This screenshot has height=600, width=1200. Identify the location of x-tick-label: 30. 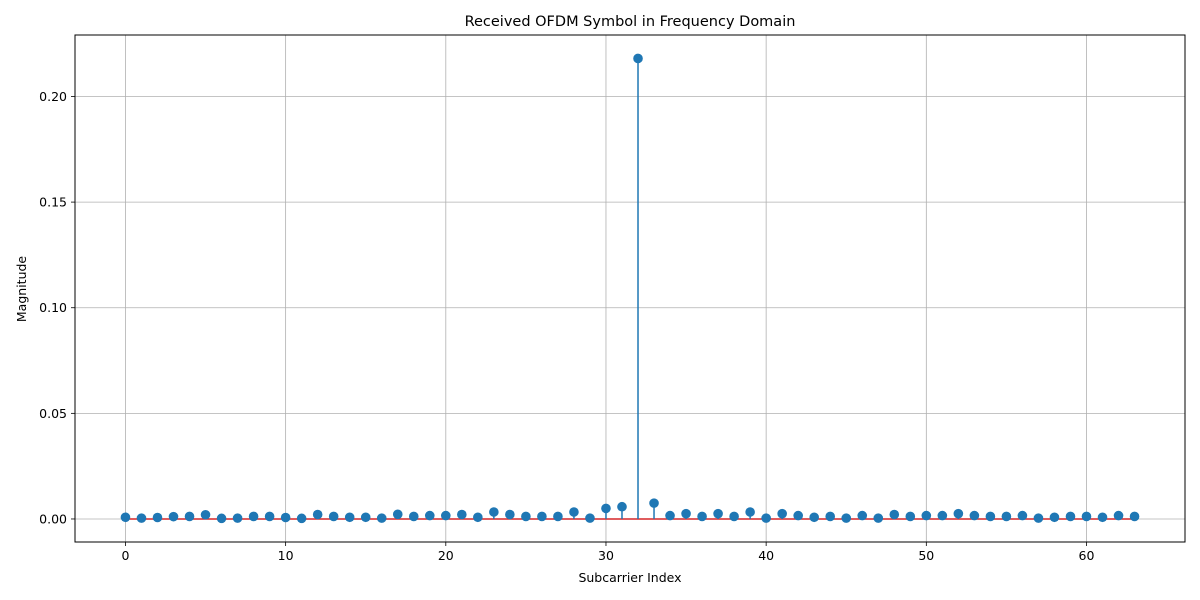
(606, 555).